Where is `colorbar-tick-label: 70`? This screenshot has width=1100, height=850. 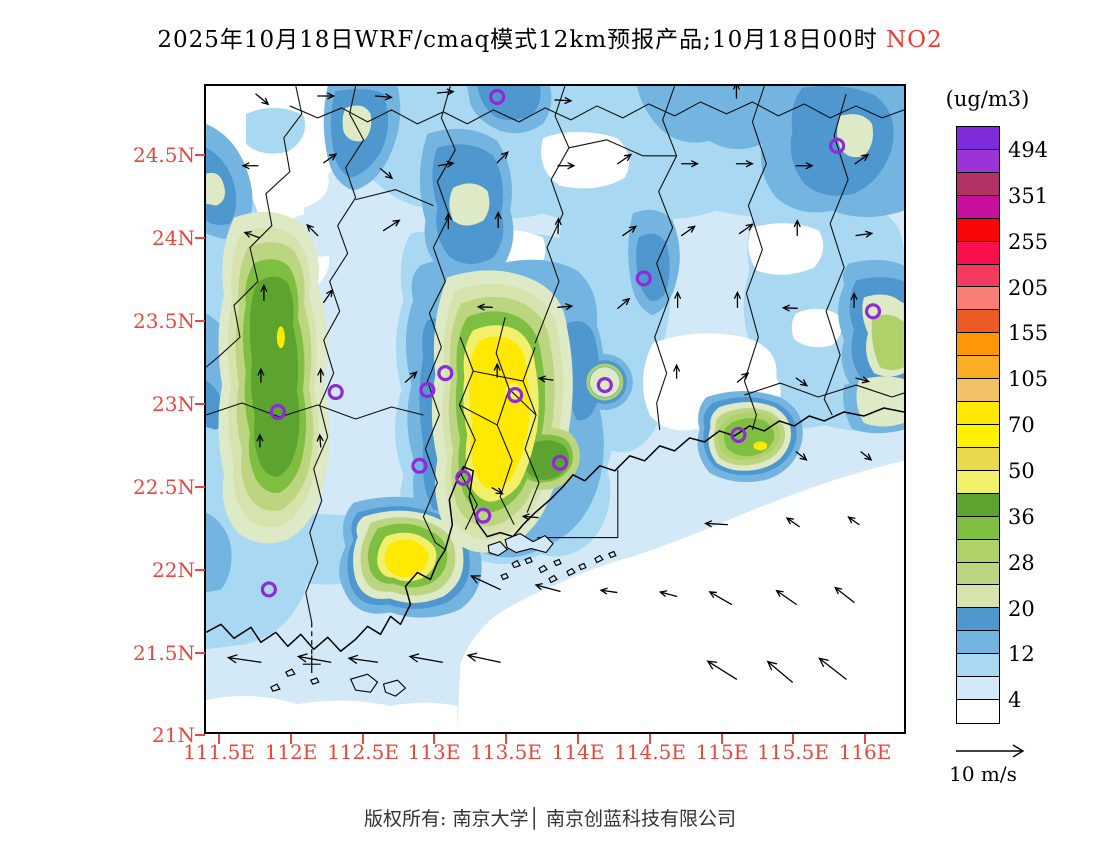
colorbar-tick-label: 70 is located at coordinates (1021, 425).